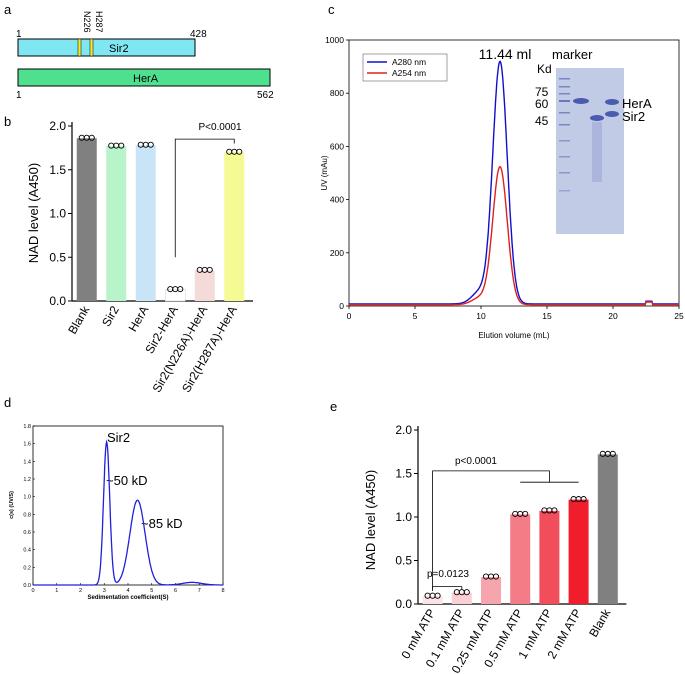  Describe the element at coordinates (106, 47) in the screenshot. I see `sir2-domain-bar` at that location.